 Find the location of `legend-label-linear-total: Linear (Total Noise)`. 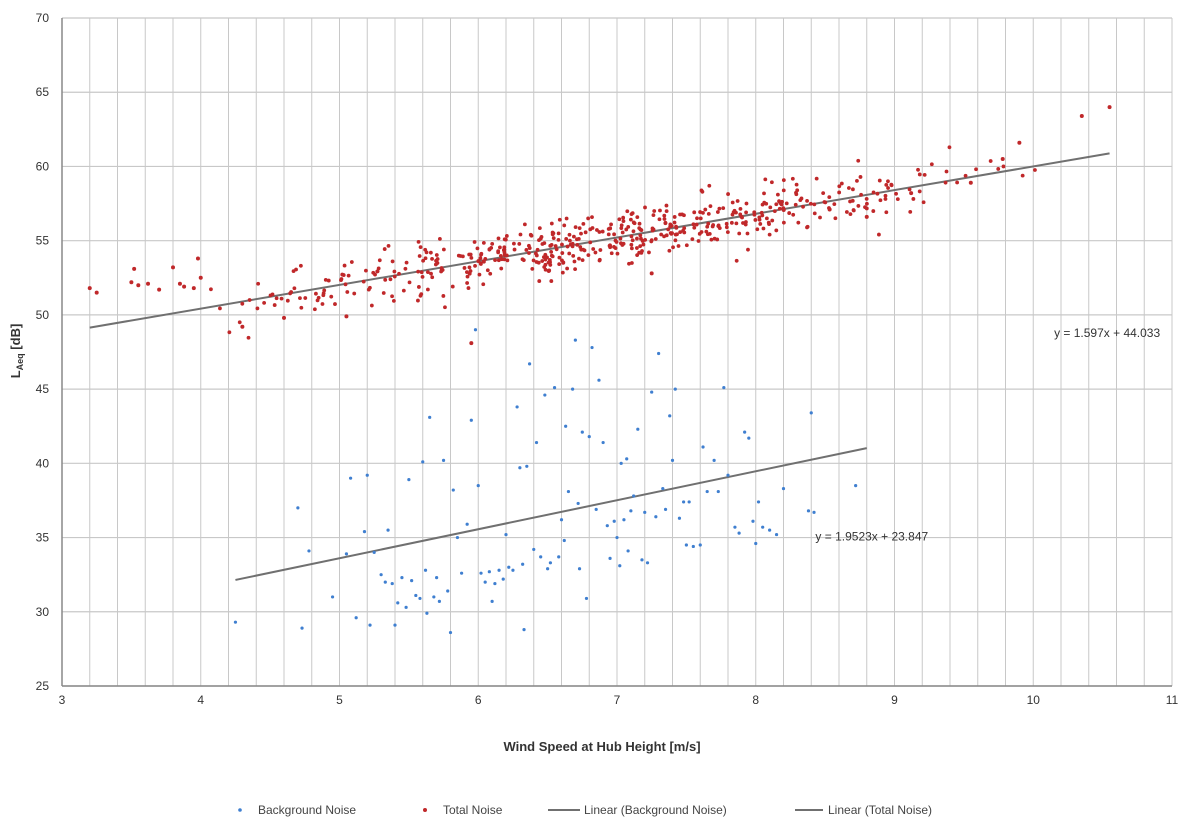

legend-label-linear-total: Linear (Total Noise) is located at coordinates (880, 810).